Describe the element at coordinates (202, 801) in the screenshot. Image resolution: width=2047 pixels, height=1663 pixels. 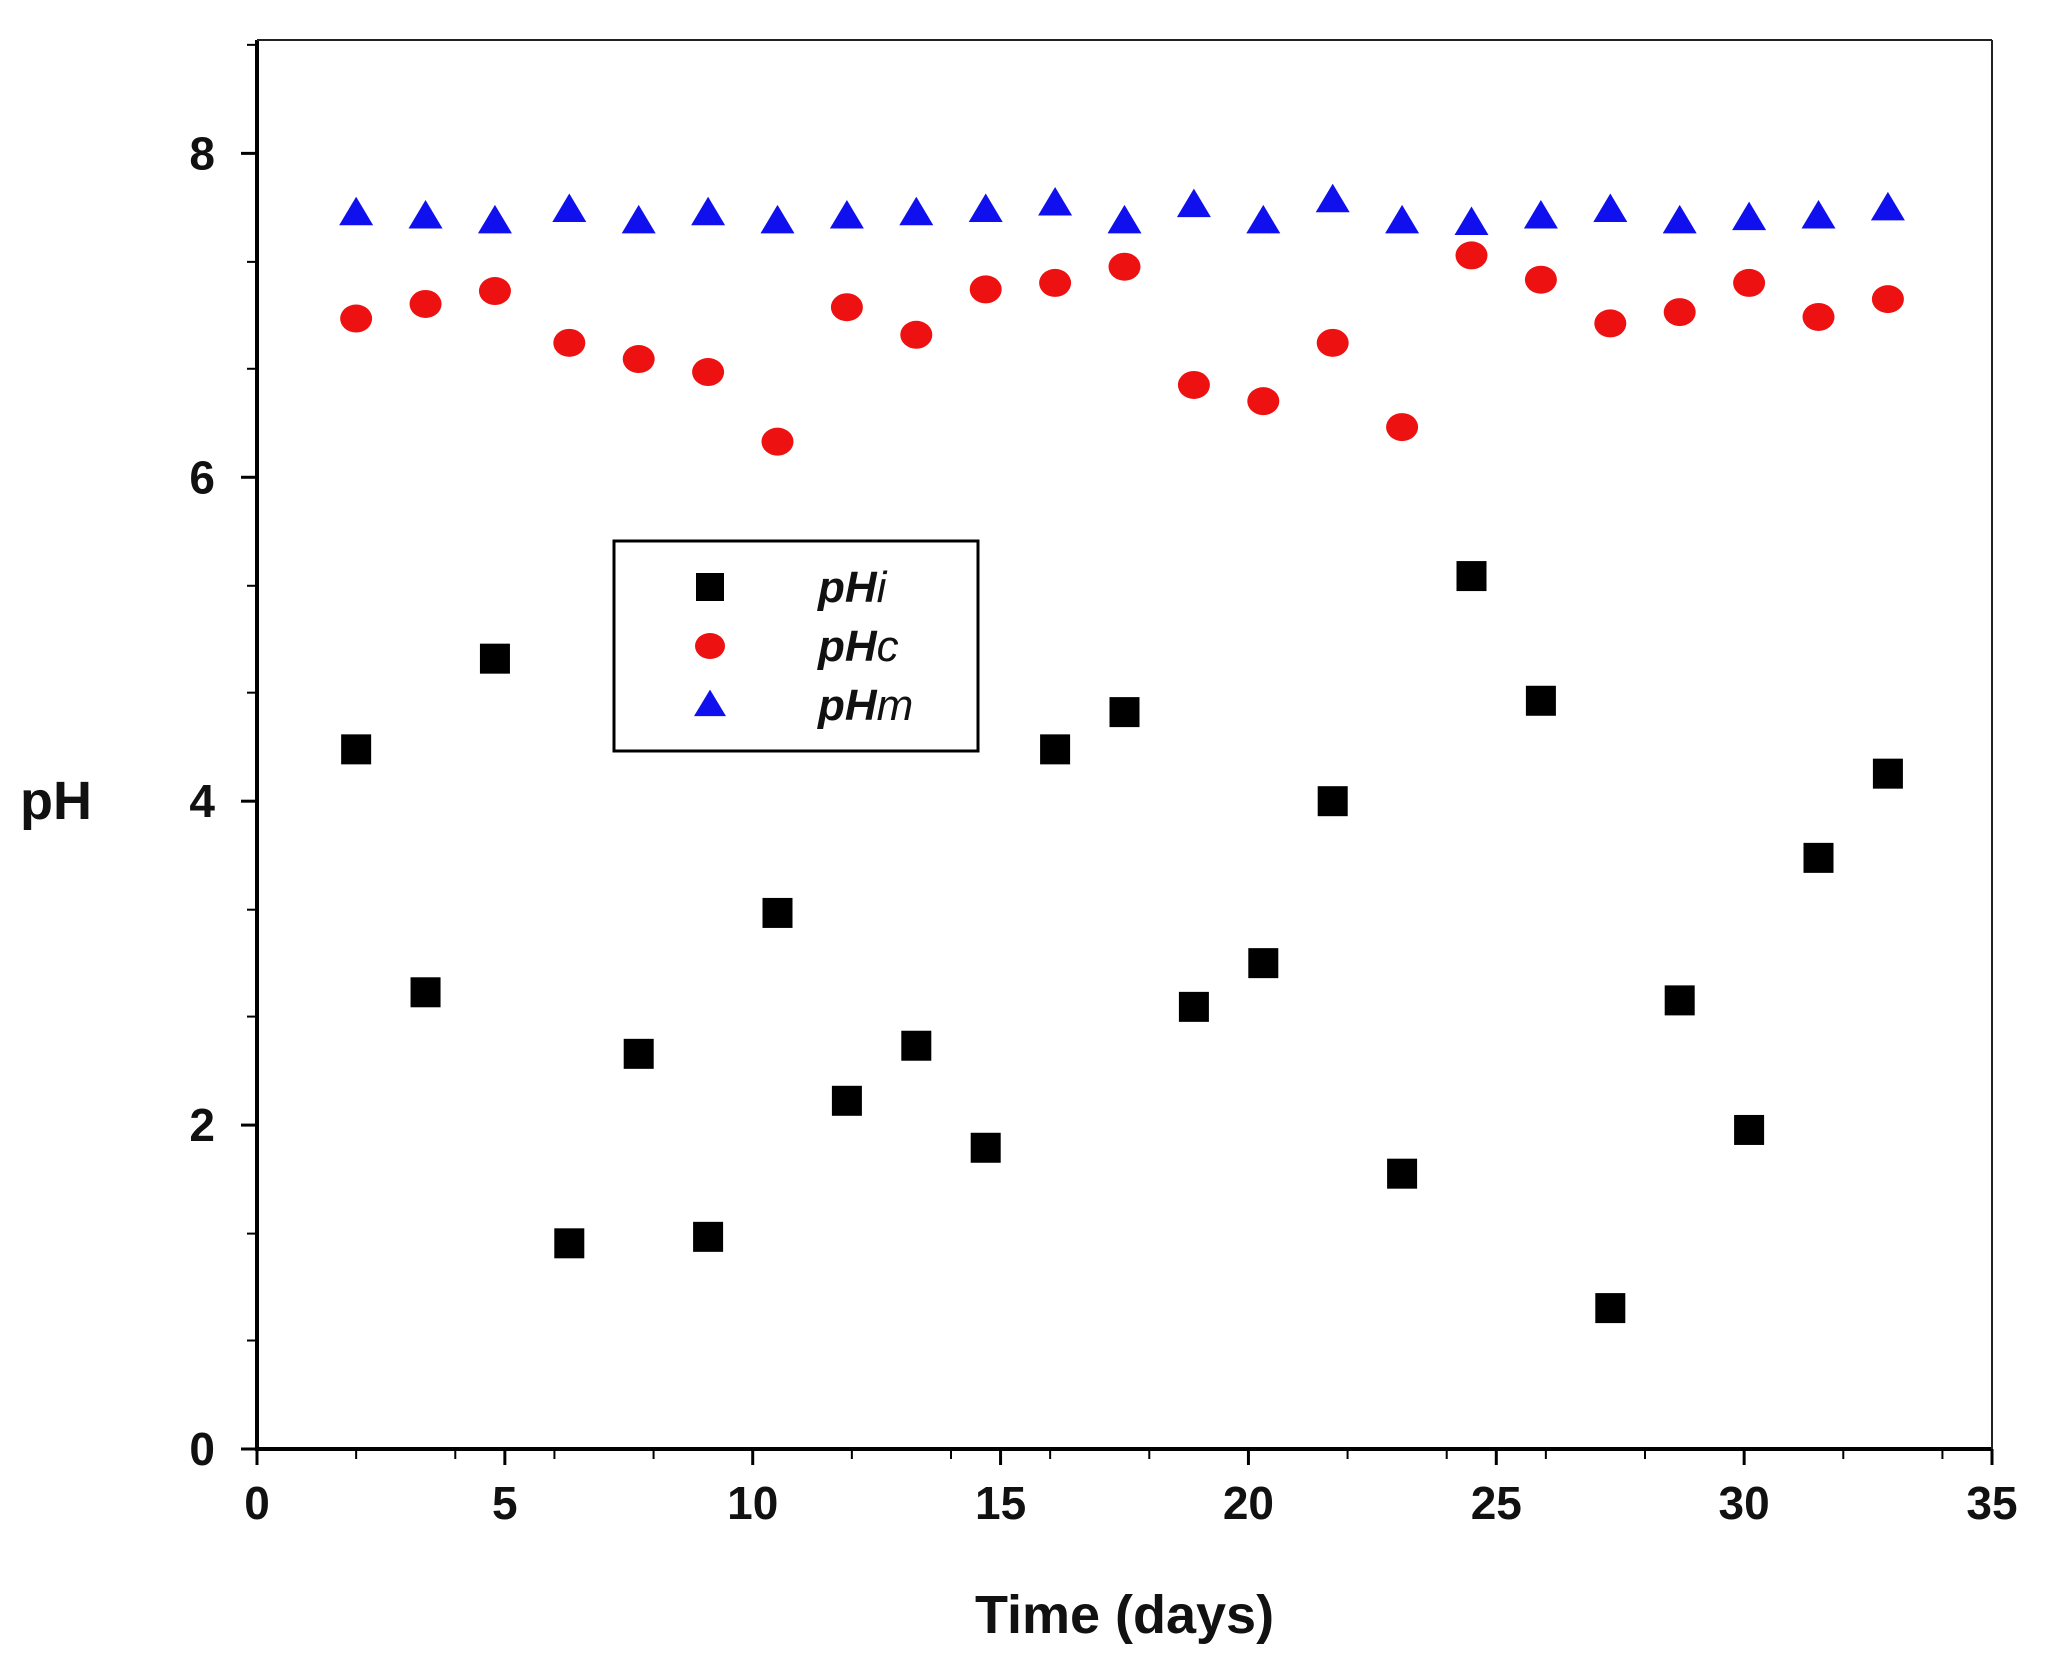
I see `y-tick-label: 4` at that location.